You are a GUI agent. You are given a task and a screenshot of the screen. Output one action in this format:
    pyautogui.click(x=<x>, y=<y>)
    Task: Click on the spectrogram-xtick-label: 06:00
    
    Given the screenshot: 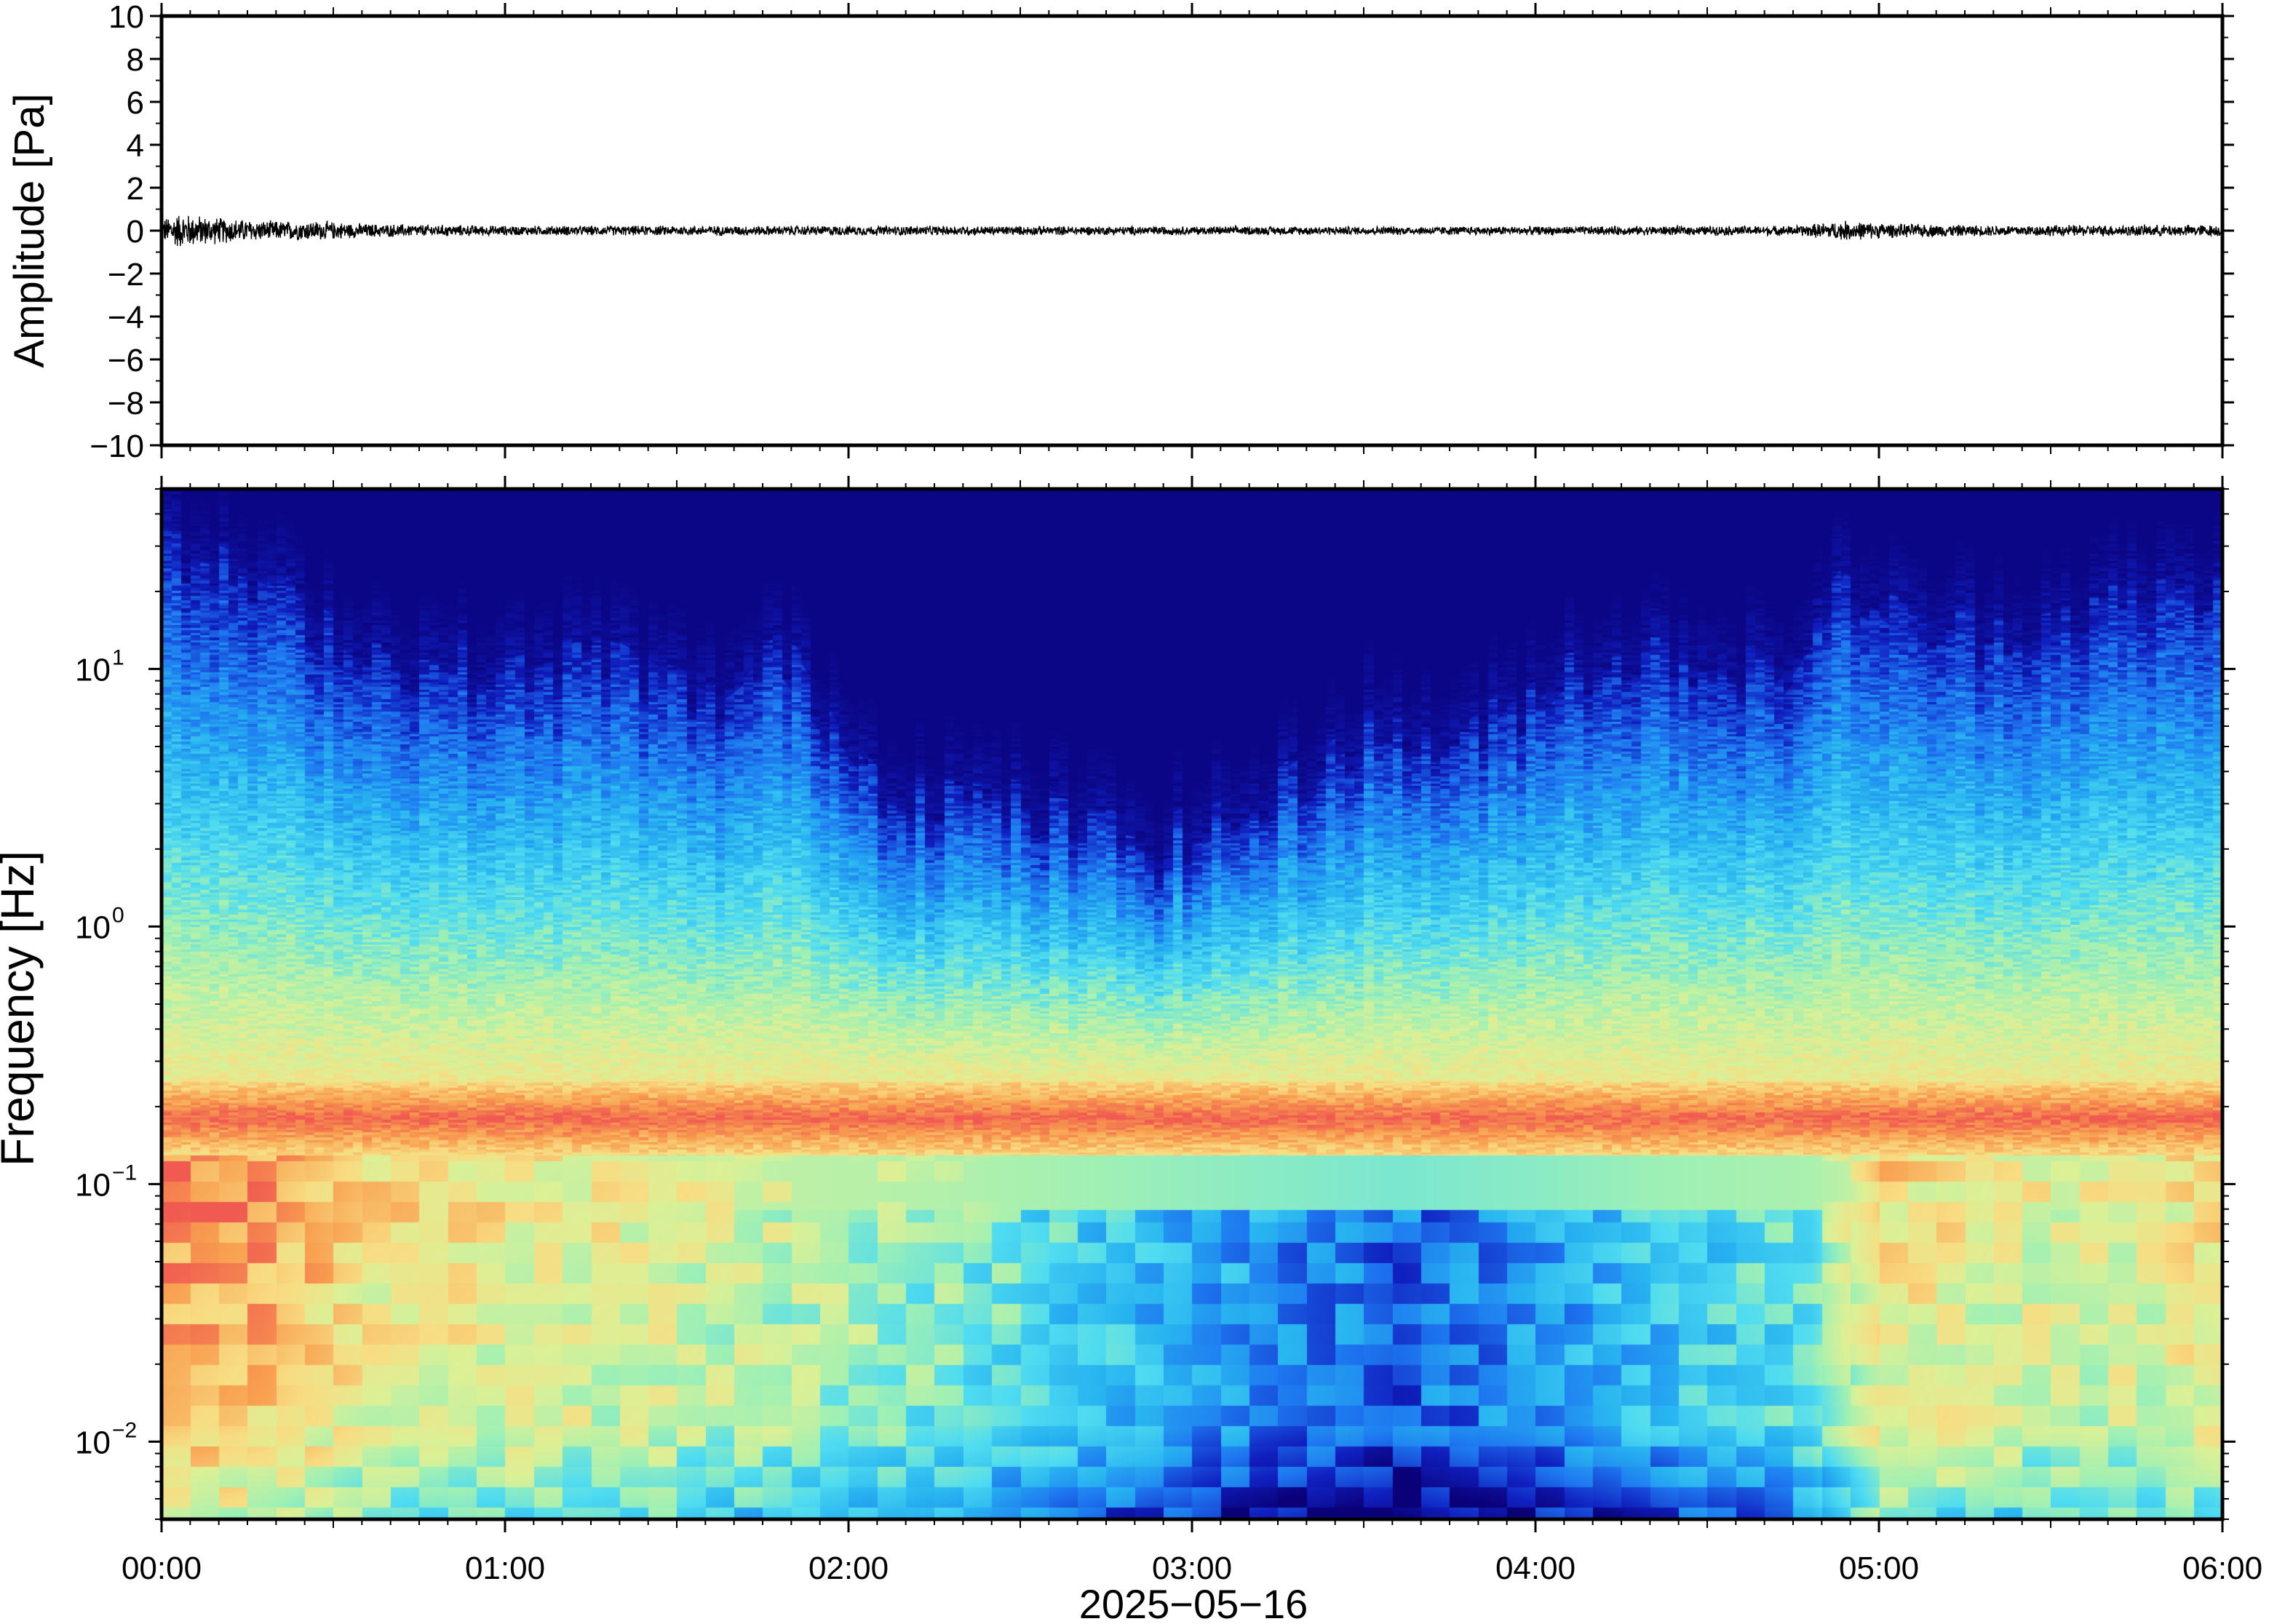 What is the action you would take?
    pyautogui.click(x=2222, y=1568)
    